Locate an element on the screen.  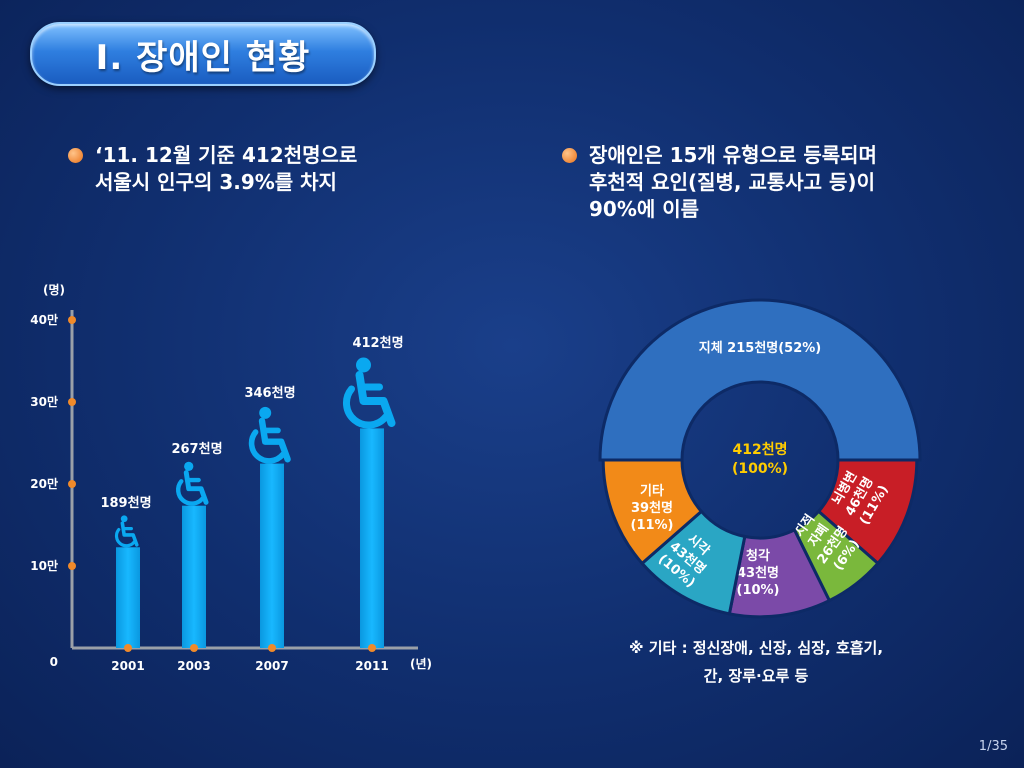
x-tick-label: 2001 is located at coordinates (127, 666).